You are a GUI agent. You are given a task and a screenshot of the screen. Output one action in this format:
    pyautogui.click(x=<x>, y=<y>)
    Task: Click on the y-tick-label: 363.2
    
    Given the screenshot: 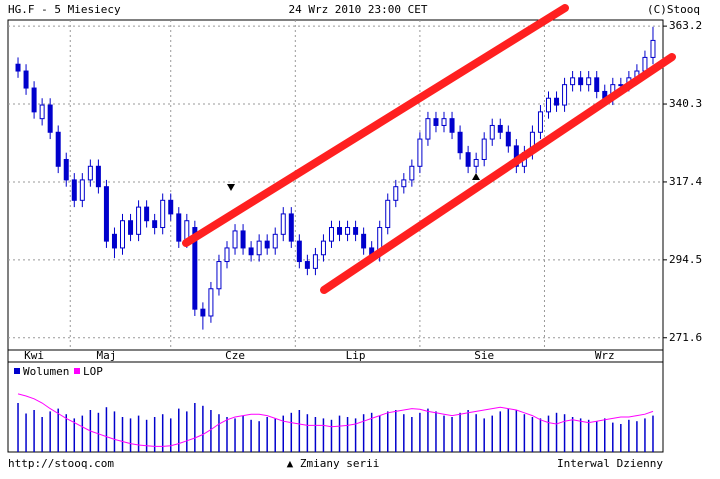 What is the action you would take?
    pyautogui.click(x=685, y=25)
    